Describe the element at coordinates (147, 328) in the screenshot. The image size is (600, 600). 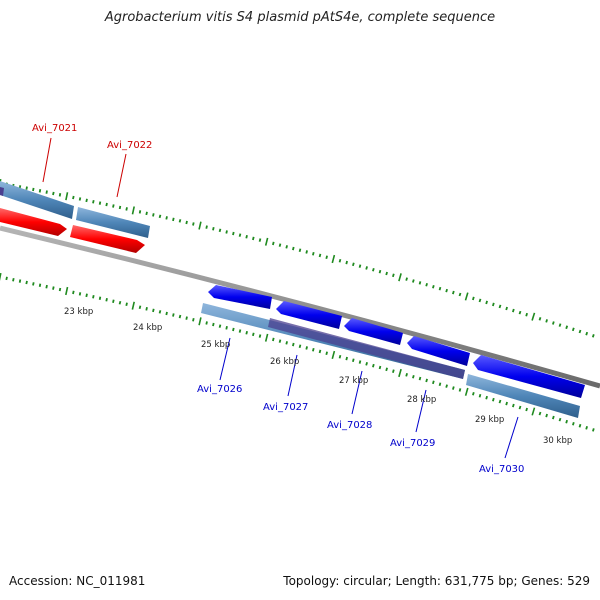
I see `kbp-label: 24 kbp` at that location.